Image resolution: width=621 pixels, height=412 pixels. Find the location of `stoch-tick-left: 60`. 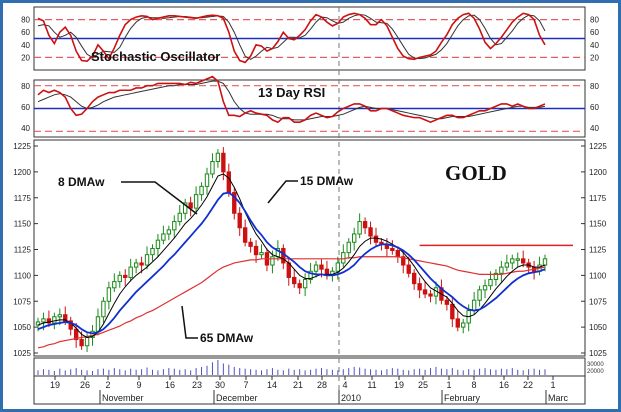

stoch-tick-left: 60 is located at coordinates (25, 32).